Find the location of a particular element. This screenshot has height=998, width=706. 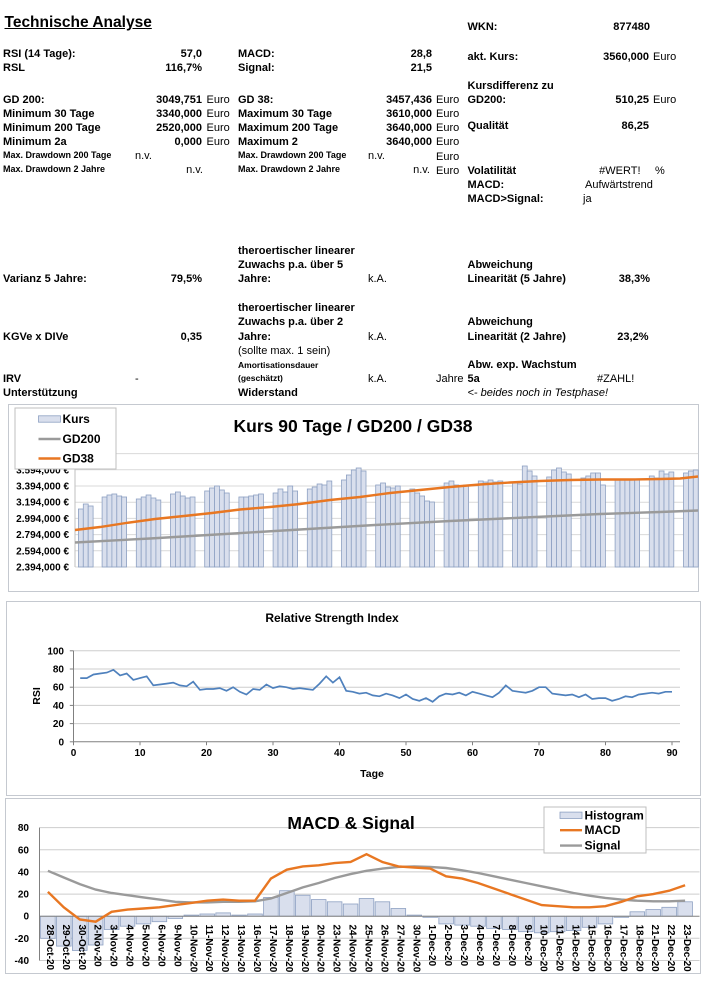

svg-text: 16-Dec-20 is located at coordinates (606, 949).